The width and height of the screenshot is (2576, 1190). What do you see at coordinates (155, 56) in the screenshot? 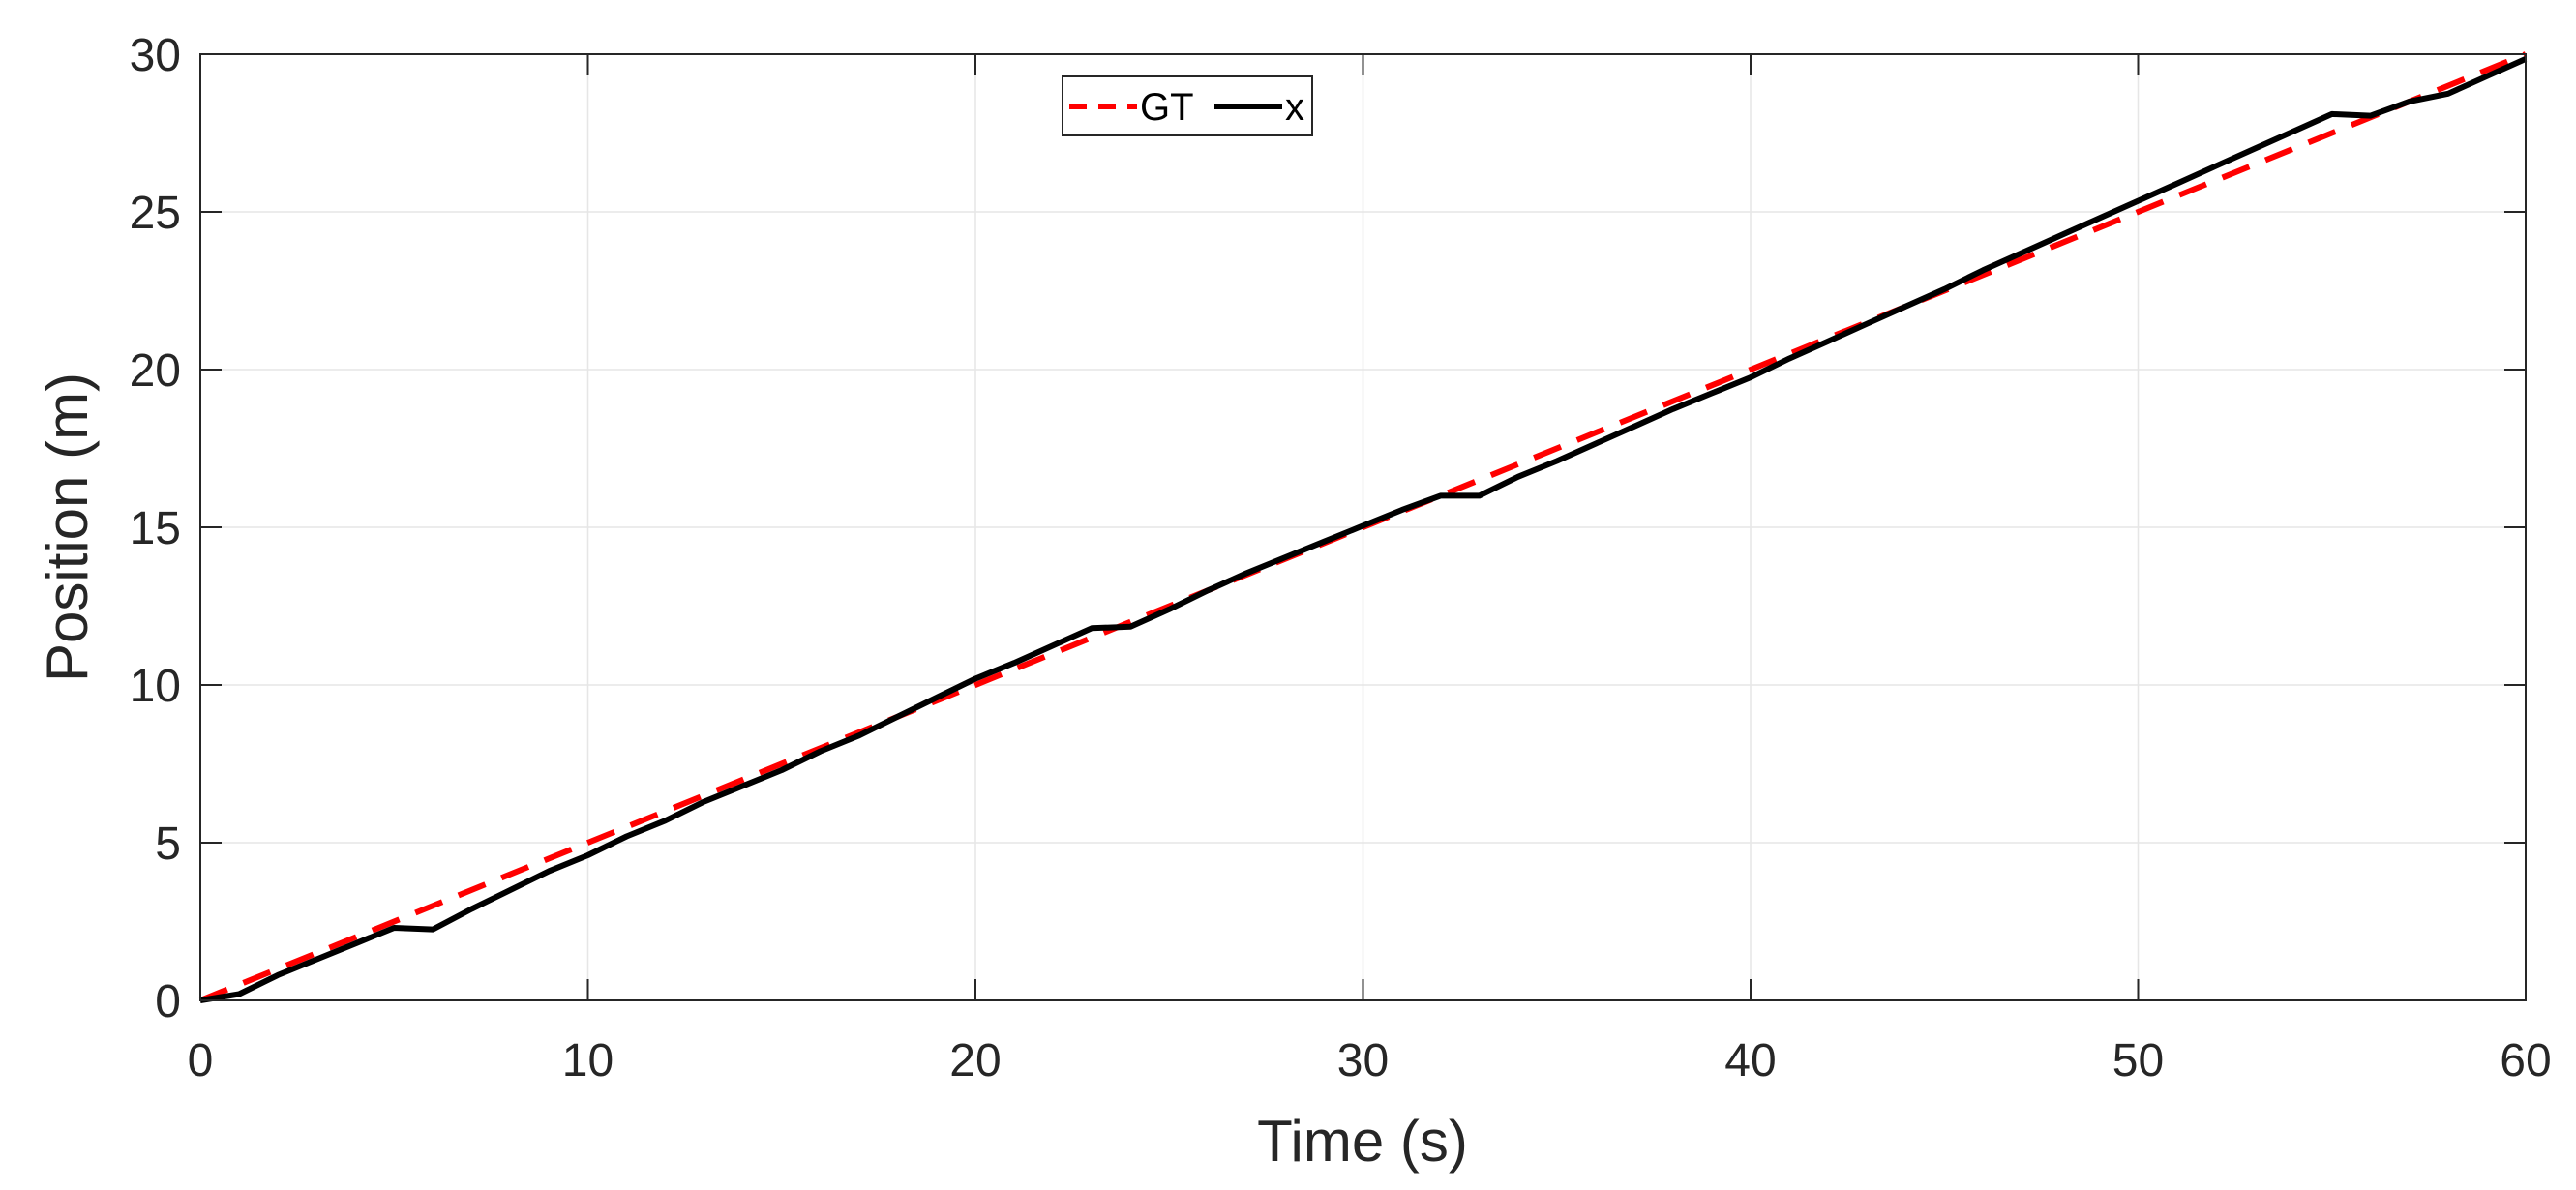
I see `y-tick-label: 30` at bounding box center [155, 56].